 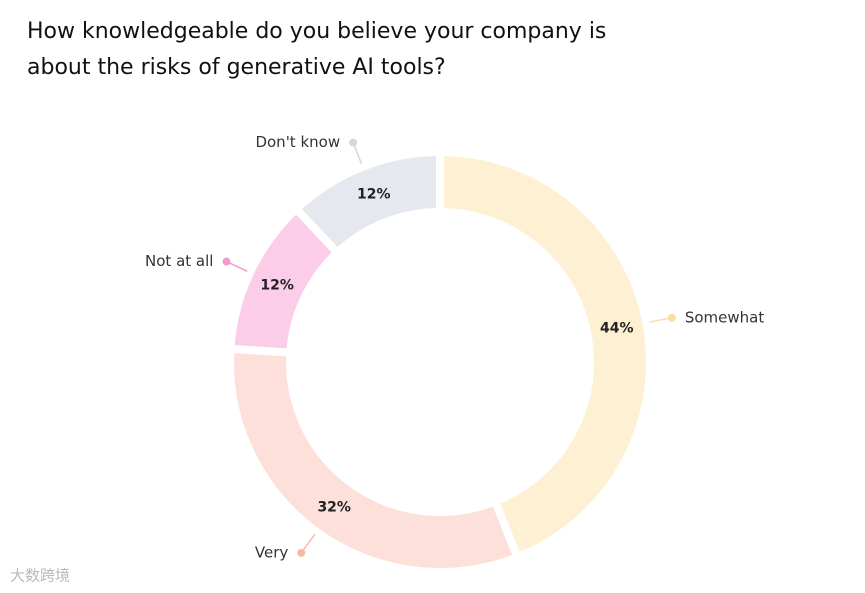 I want to click on chart-title-line: about the risks of generative AI tools?, so click(x=236, y=67).